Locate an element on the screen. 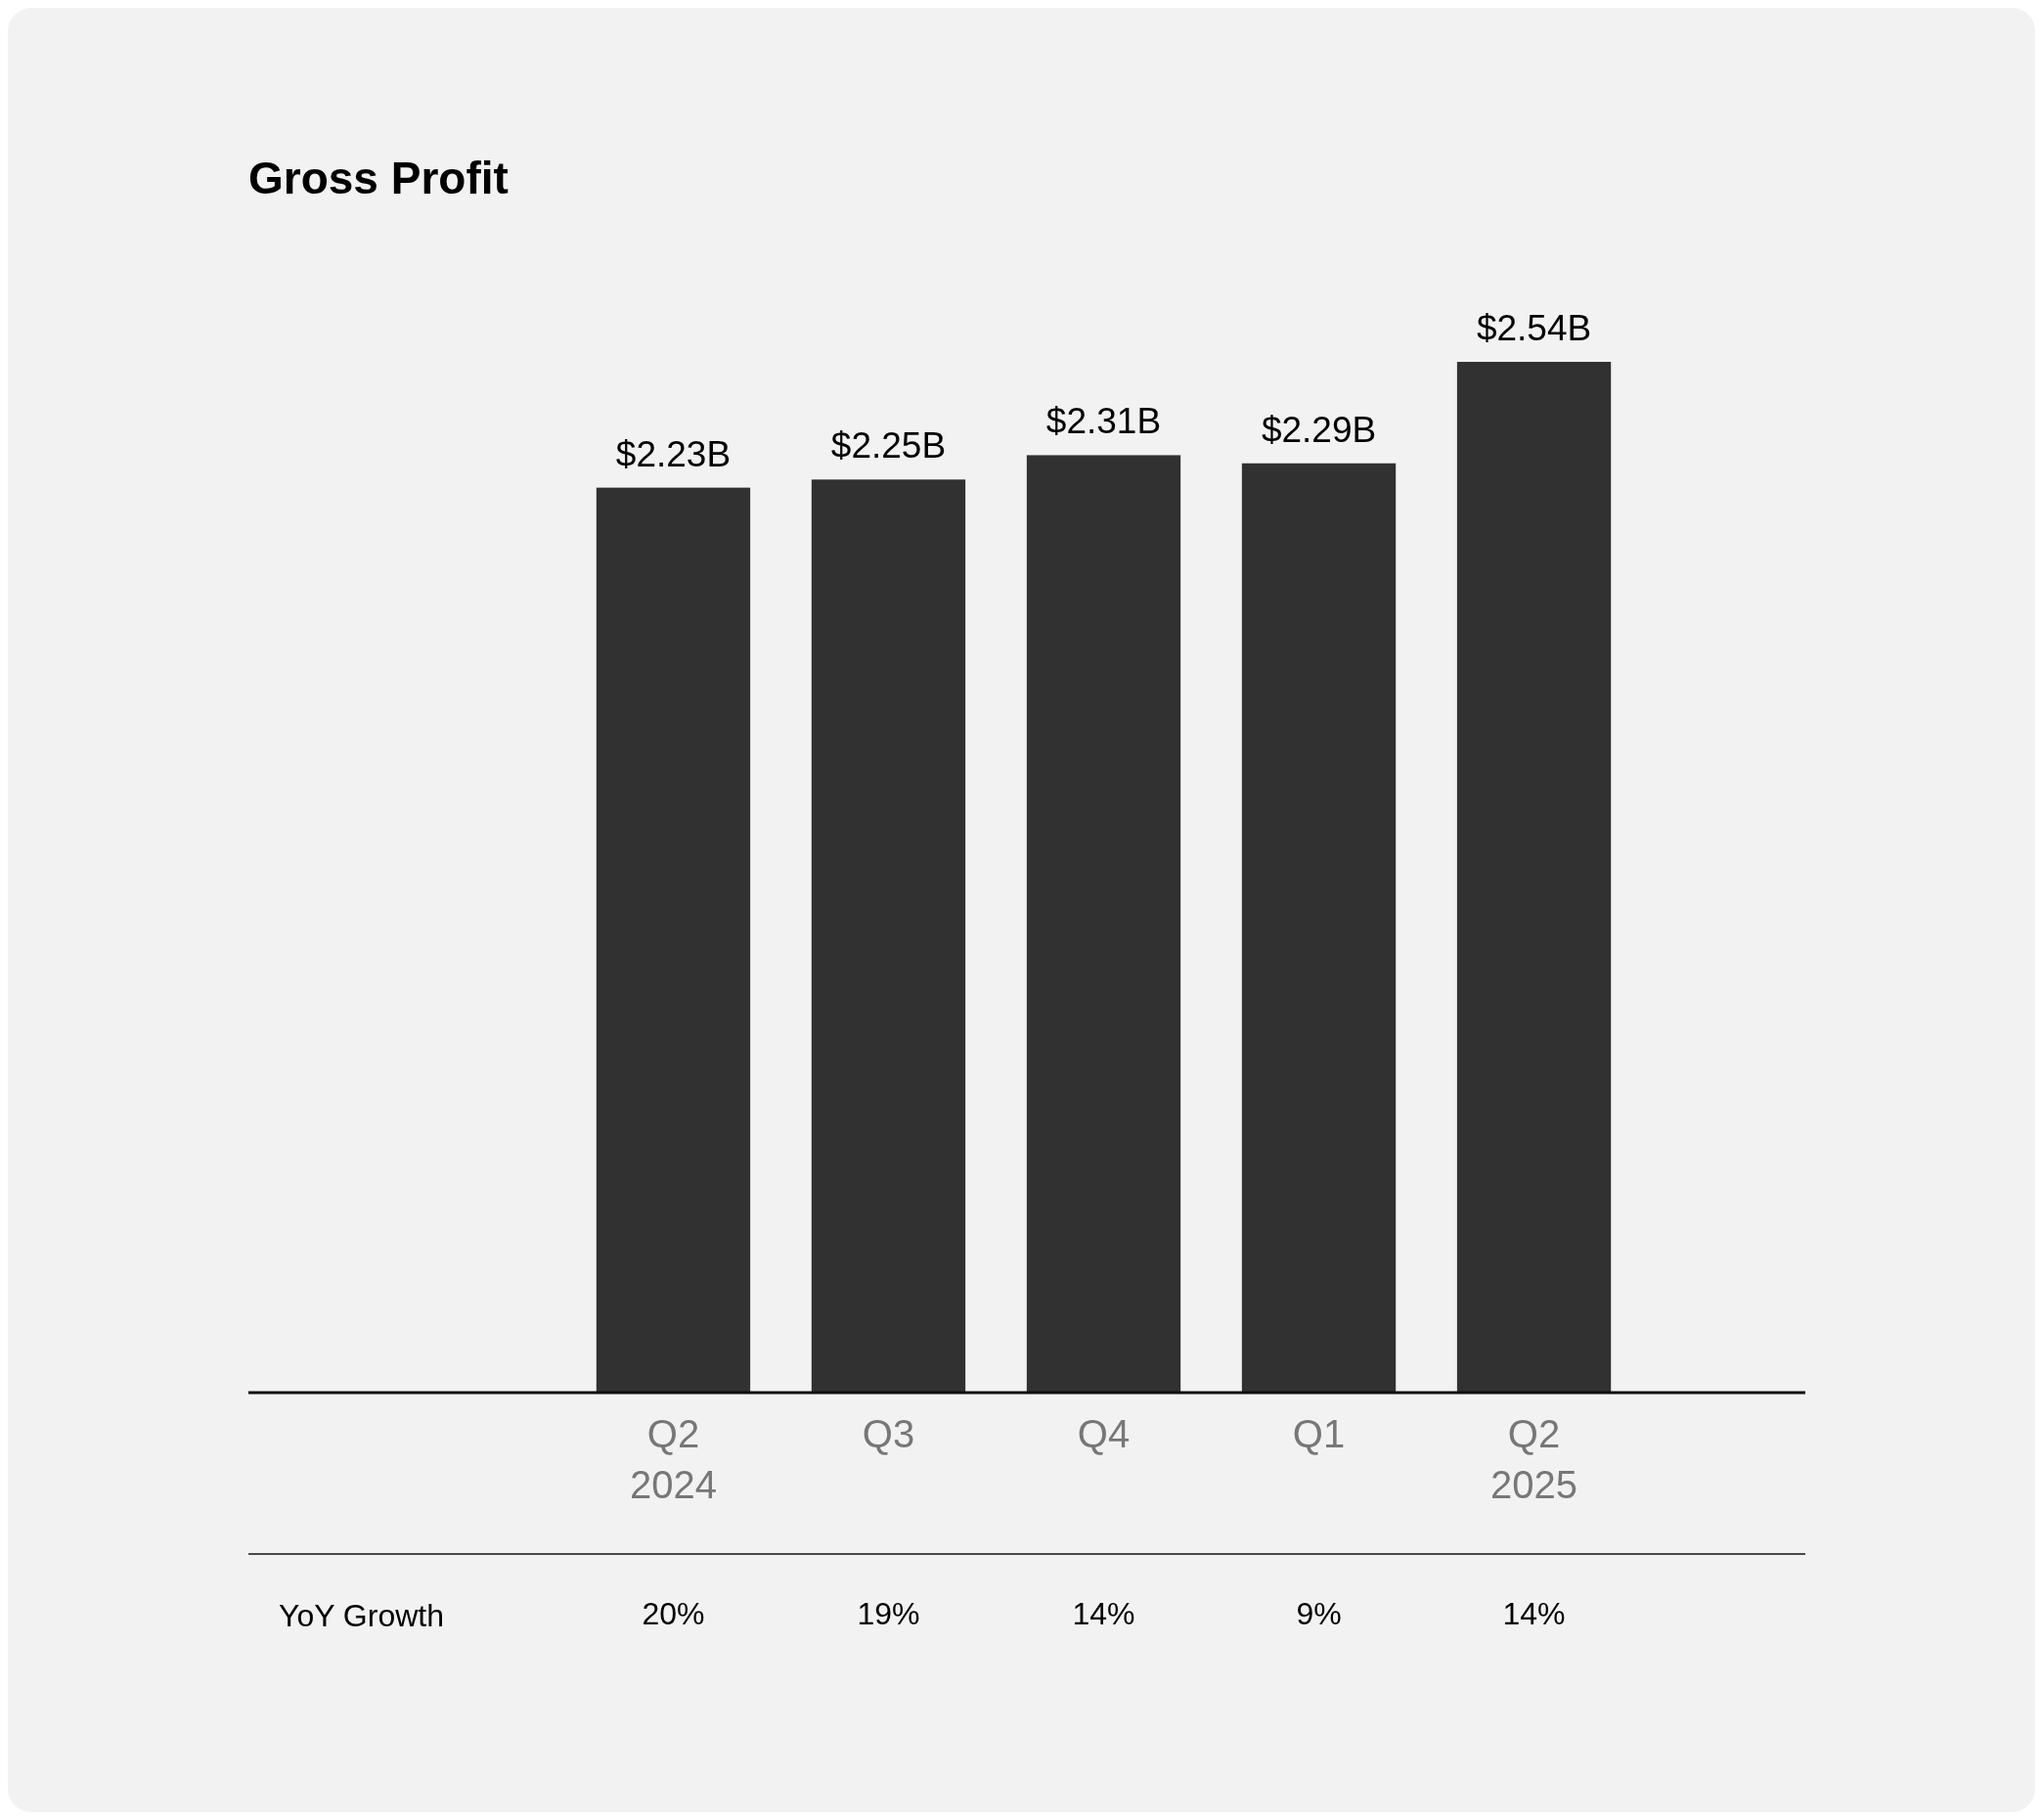 This screenshot has height=1820, width=2043. data-label: $2.31B is located at coordinates (1104, 421).